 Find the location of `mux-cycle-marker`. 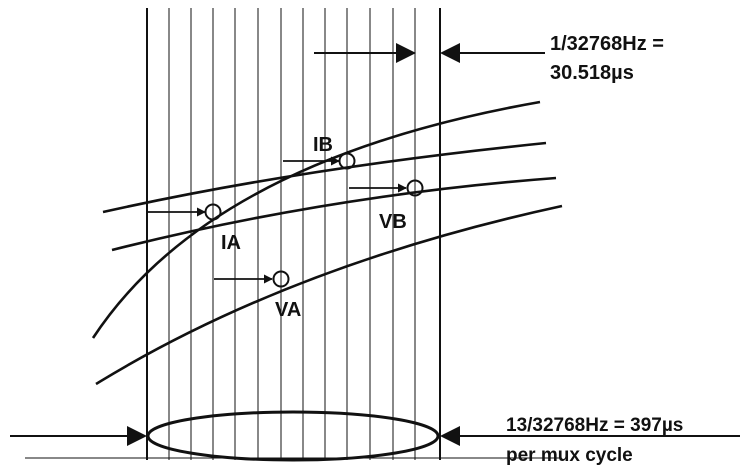

mux-cycle-marker is located at coordinates (375, 436).